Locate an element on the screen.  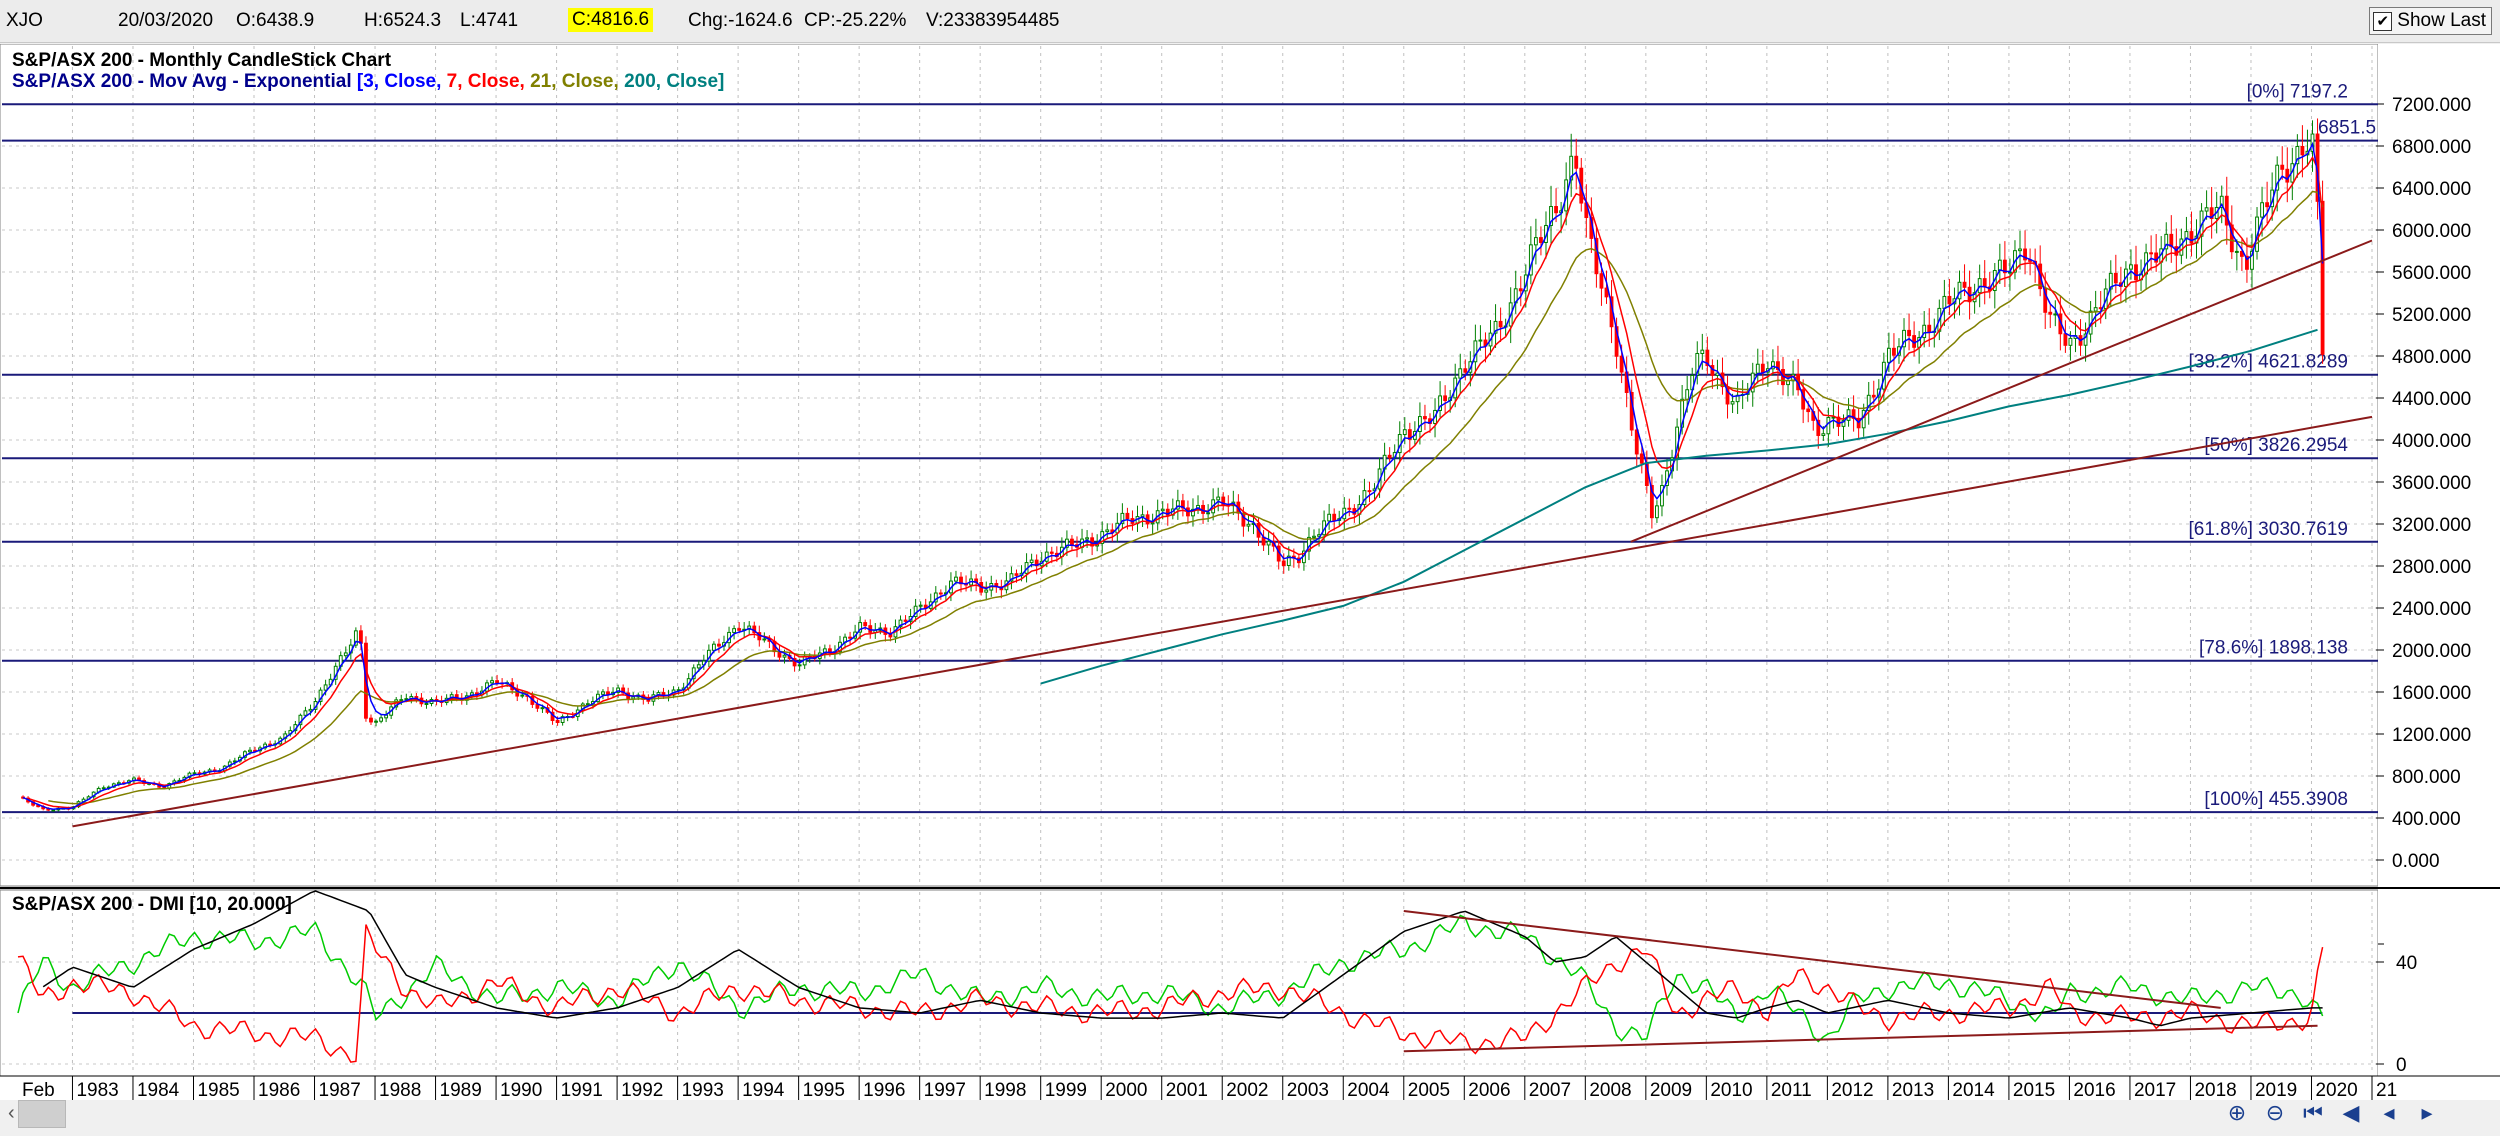
time-axis-label: 1985 is located at coordinates (218, 1090).